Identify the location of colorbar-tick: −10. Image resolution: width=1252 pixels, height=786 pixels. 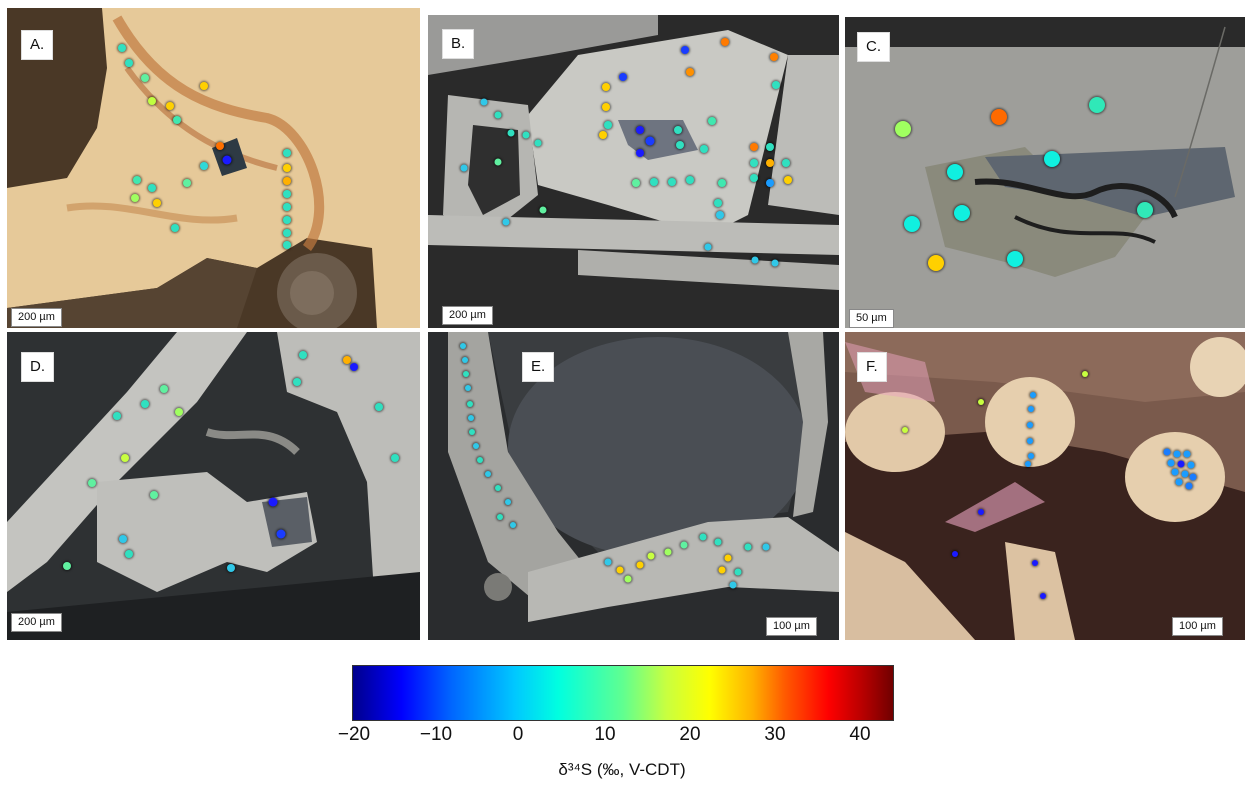
(436, 734).